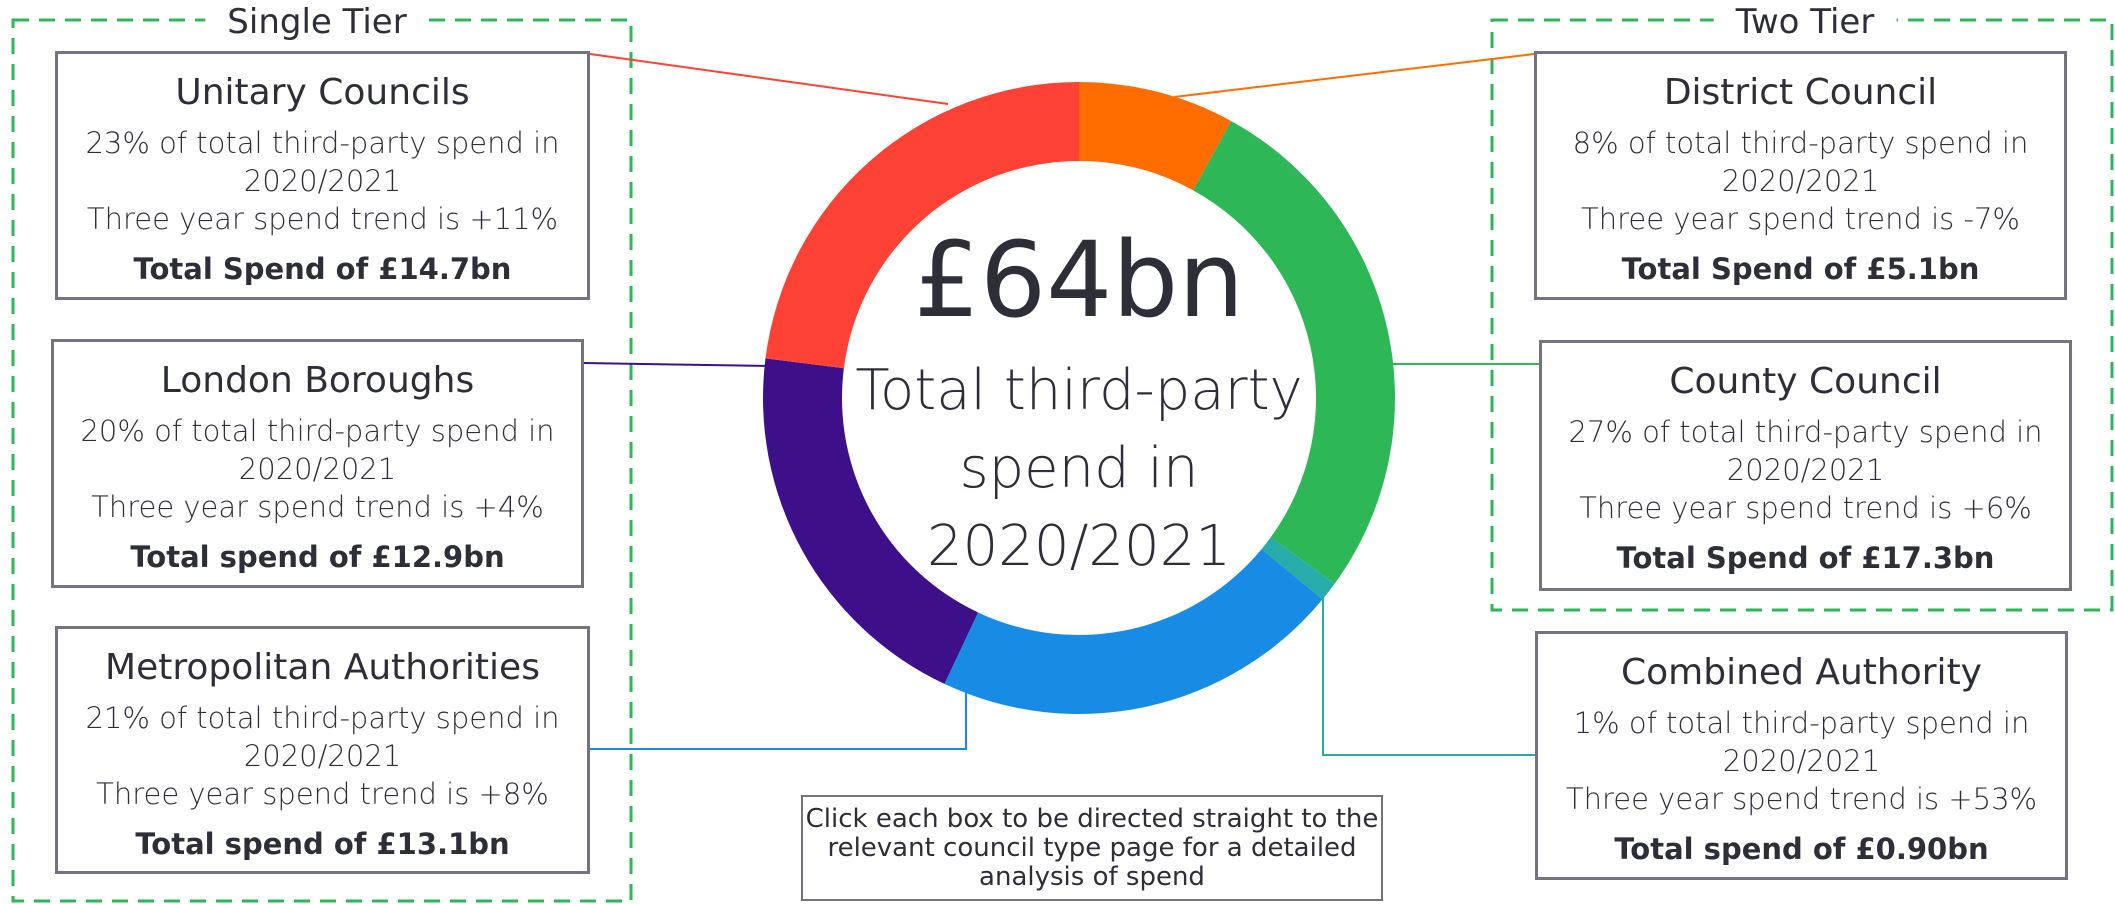 The width and height of the screenshot is (2115, 904). What do you see at coordinates (1801, 849) in the screenshot?
I see `total-label: Total spend of £0.90bn` at bounding box center [1801, 849].